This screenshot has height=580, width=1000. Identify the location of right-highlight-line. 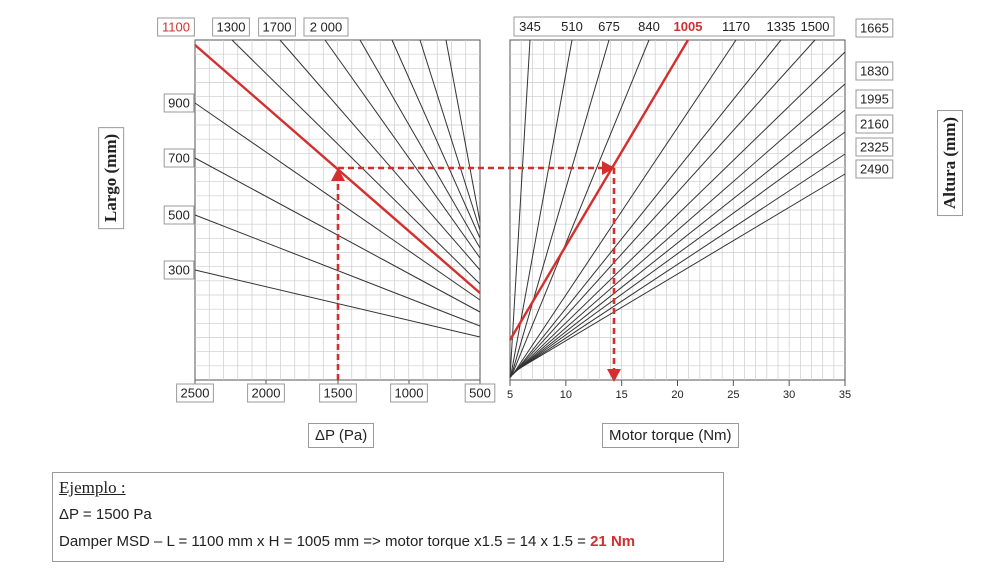
(599, 190).